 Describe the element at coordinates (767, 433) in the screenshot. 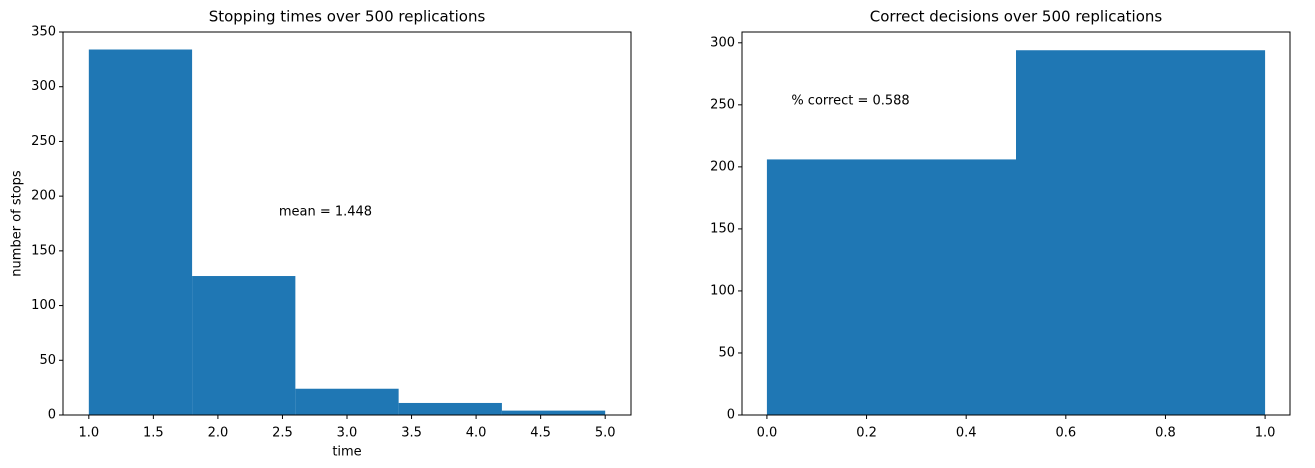

I see `x-tick-label: 0.0` at that location.